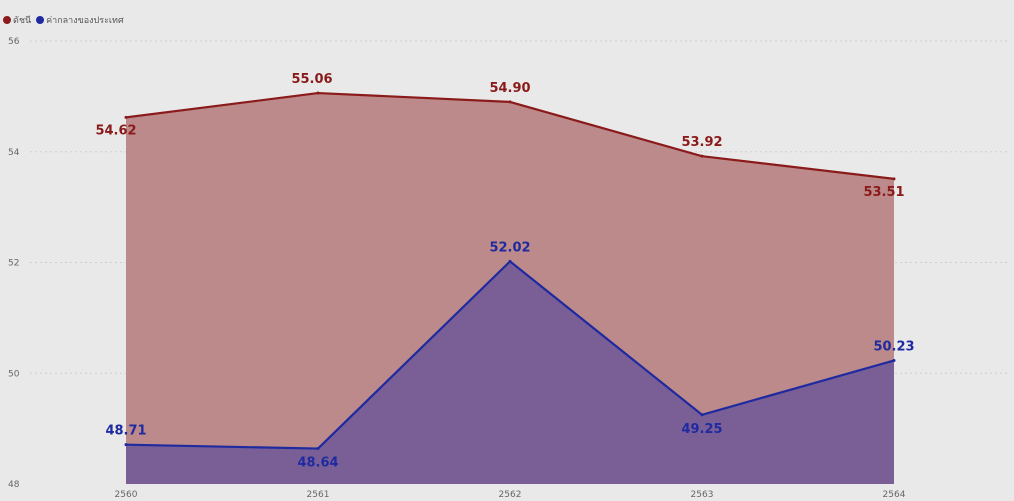 This screenshot has height=501, width=1014. What do you see at coordinates (14, 42) in the screenshot?
I see `y-tick-label-56: 56` at bounding box center [14, 42].